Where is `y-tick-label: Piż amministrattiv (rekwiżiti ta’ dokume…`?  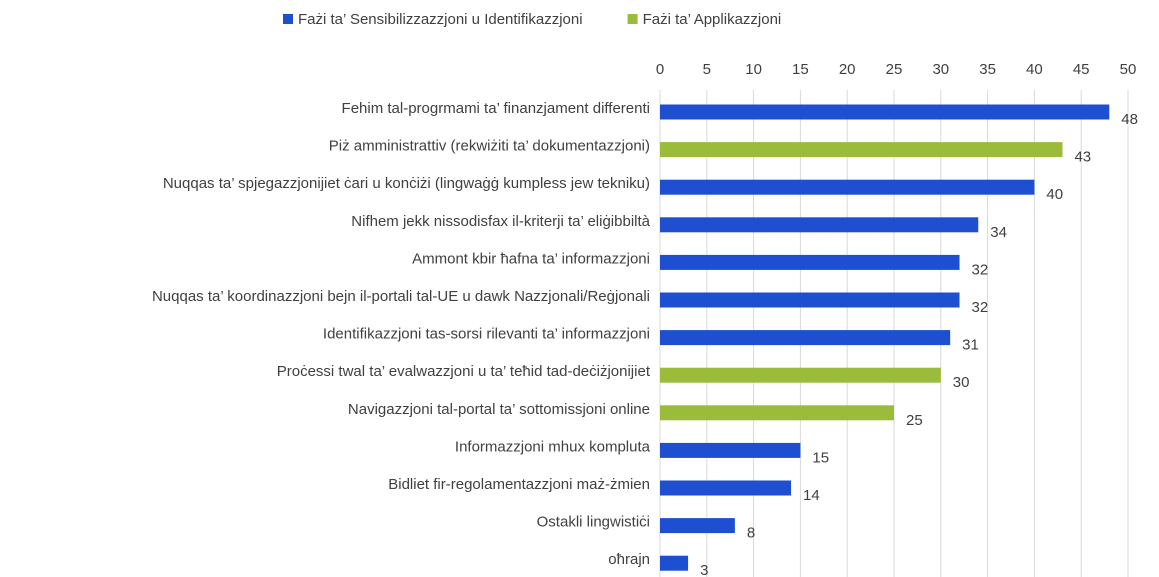
y-tick-label: Piż amministrattiv (rekwiżiti ta’ dokume… is located at coordinates (489, 146).